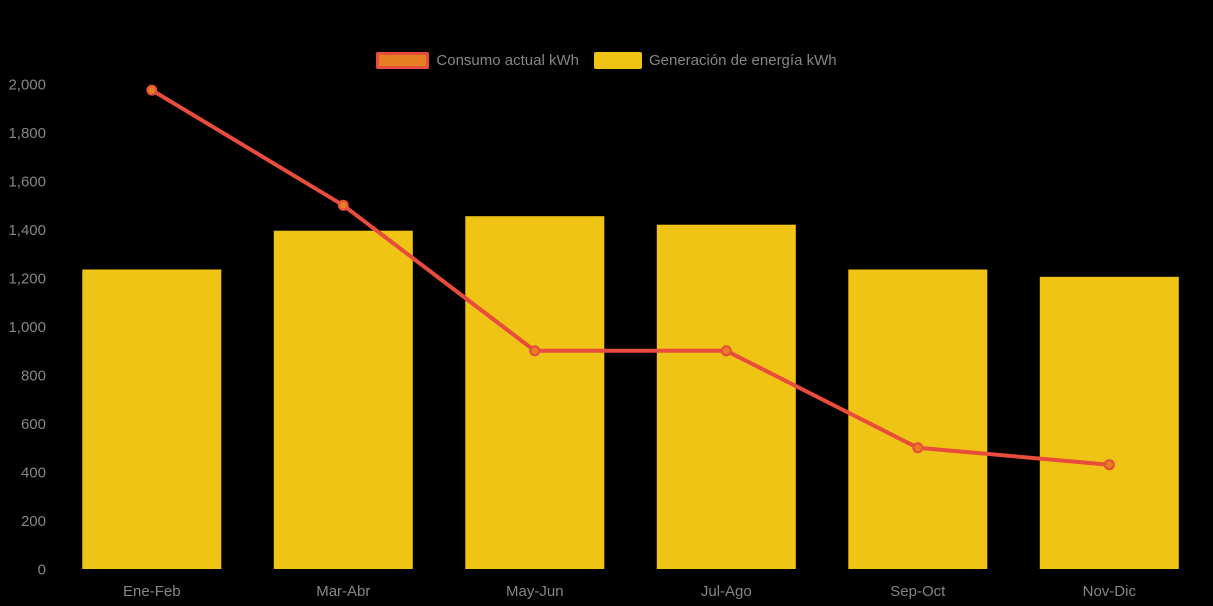 The width and height of the screenshot is (1213, 606). Describe the element at coordinates (33, 521) in the screenshot. I see `y-axis-tick-label: 200` at that location.